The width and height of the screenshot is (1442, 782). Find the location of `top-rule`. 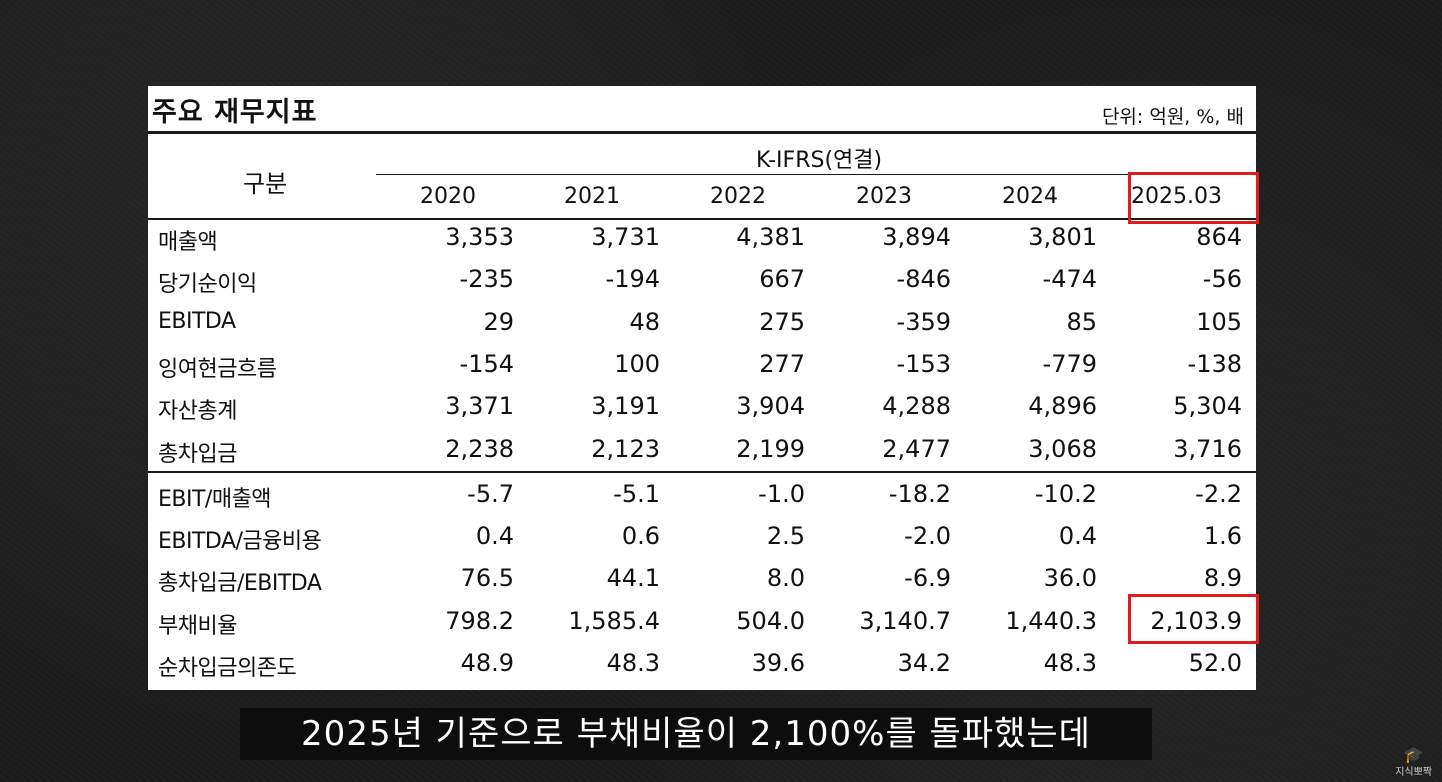

top-rule is located at coordinates (702, 132).